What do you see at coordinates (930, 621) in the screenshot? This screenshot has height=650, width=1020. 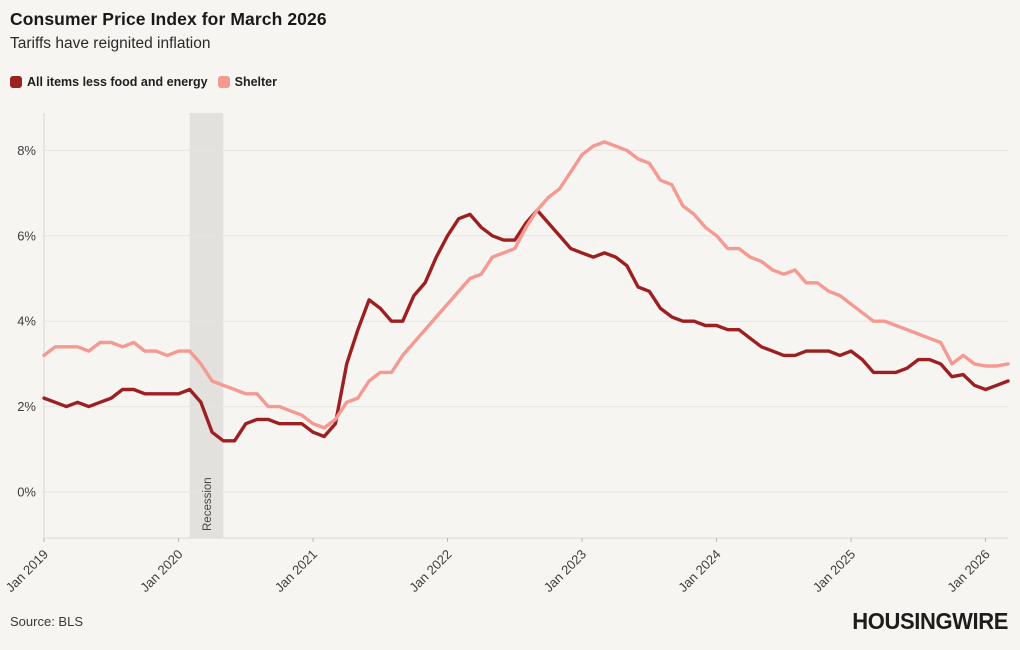 I see `housingwire-logo: HOUSINGWIRE` at bounding box center [930, 621].